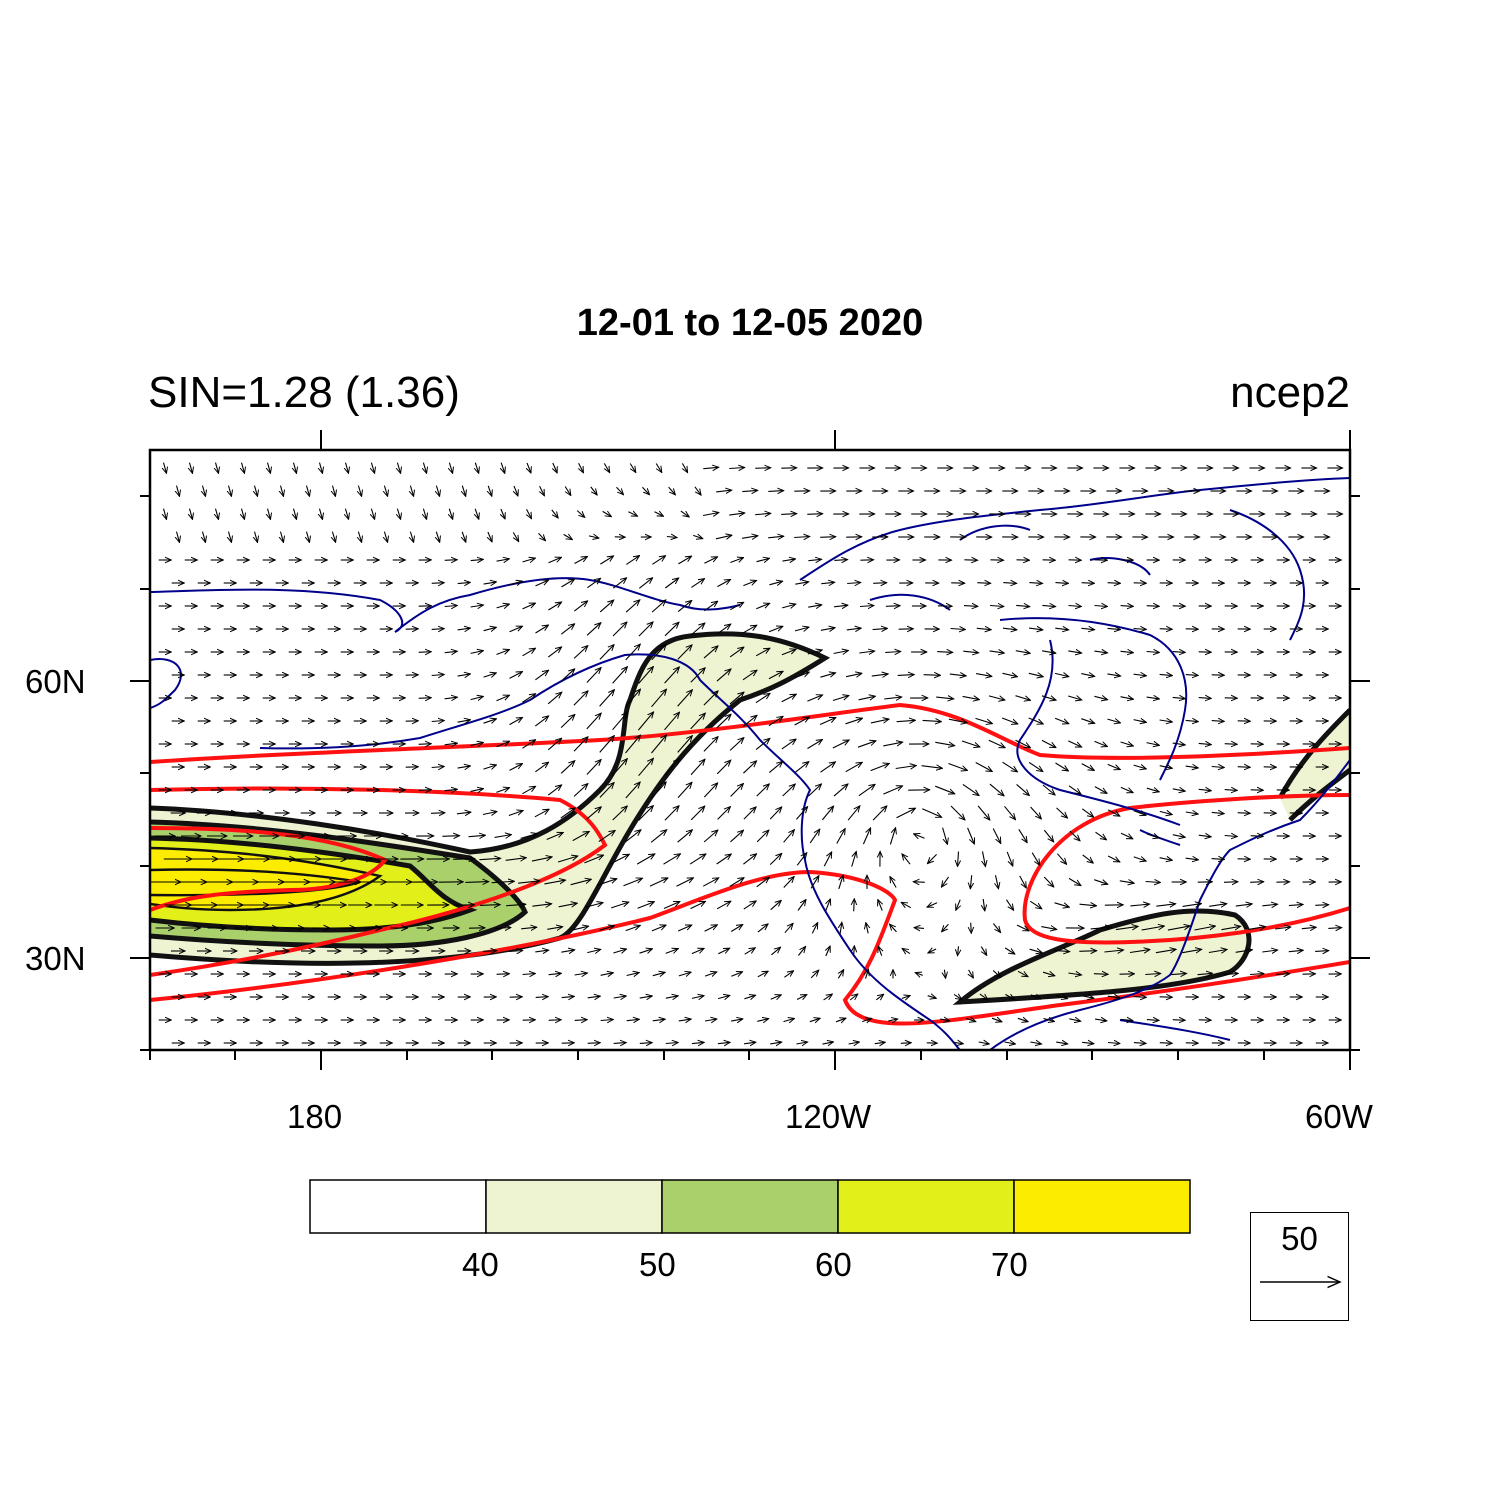 This screenshot has height=1500, width=1500. What do you see at coordinates (1299, 1238) in the screenshot?
I see `reference-vector-magnitude: 50` at bounding box center [1299, 1238].